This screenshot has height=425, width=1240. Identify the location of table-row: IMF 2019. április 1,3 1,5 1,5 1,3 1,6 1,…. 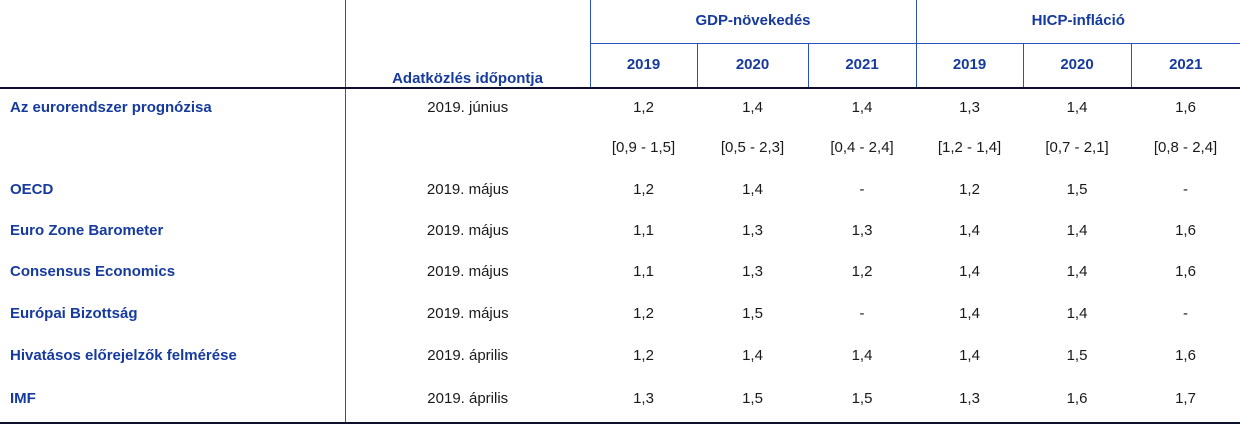
(620, 400).